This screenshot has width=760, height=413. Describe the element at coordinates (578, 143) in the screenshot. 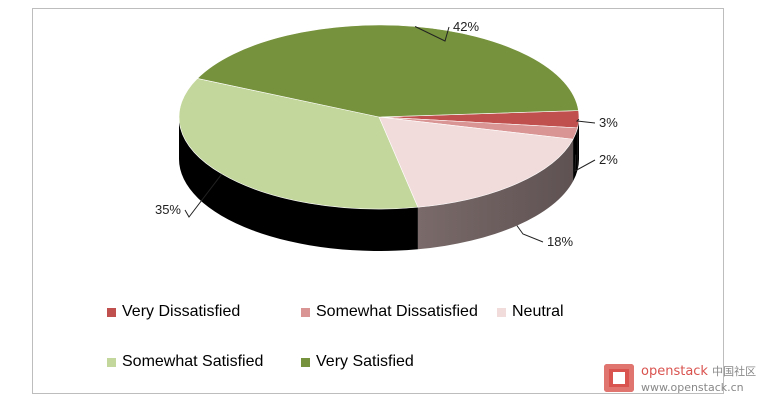

I see `pie-side-very-dissatisfied` at that location.